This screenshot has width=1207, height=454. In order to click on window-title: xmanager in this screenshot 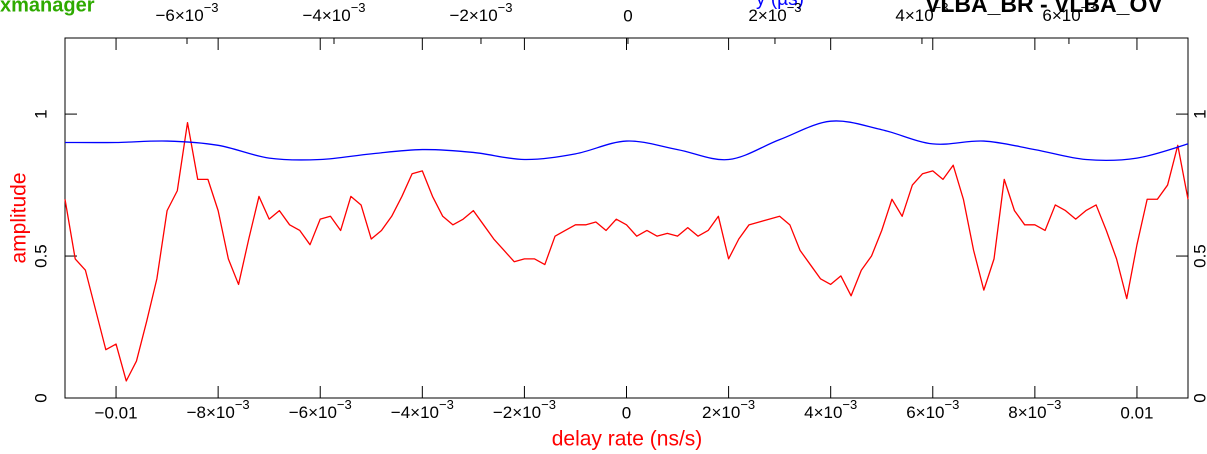, I will do `click(47, 8)`.